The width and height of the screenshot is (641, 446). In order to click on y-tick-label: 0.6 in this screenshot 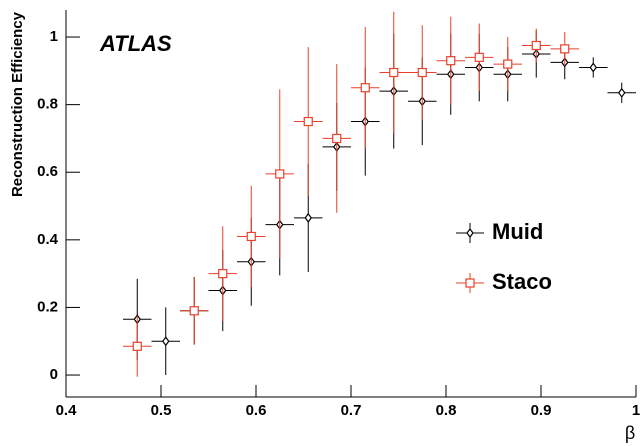, I will do `click(47, 171)`.